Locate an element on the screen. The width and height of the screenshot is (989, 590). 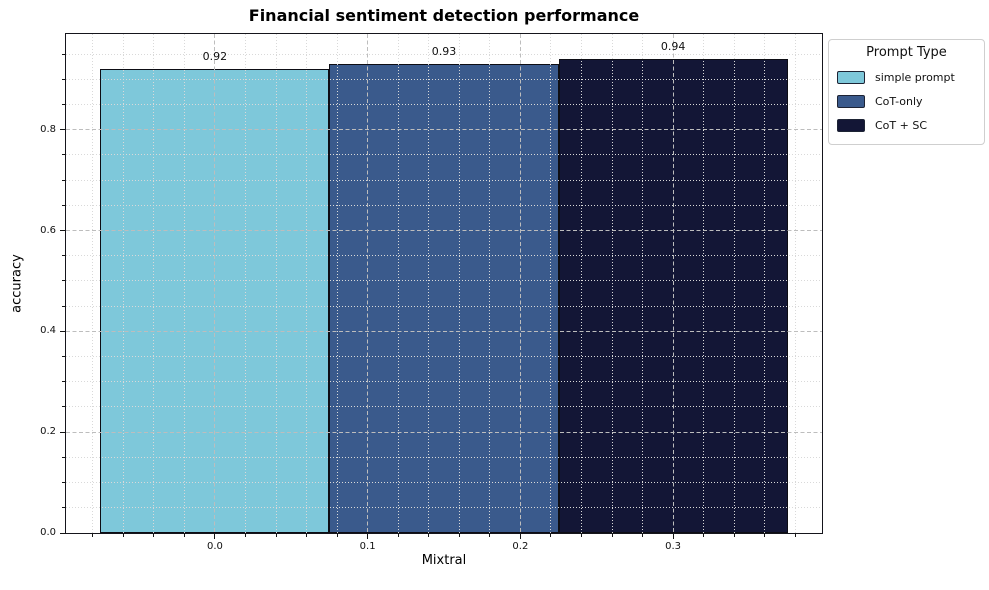
legend-label: CoT-only is located at coordinates (899, 101).